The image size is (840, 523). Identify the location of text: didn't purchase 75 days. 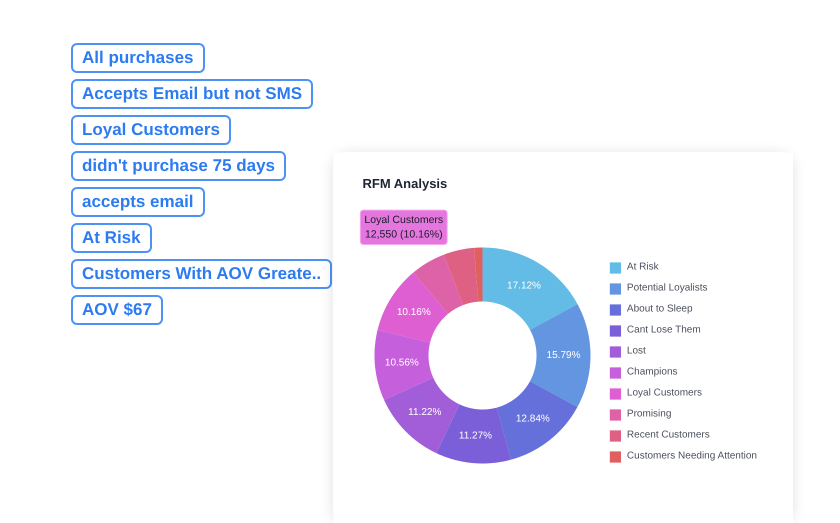
(178, 166).